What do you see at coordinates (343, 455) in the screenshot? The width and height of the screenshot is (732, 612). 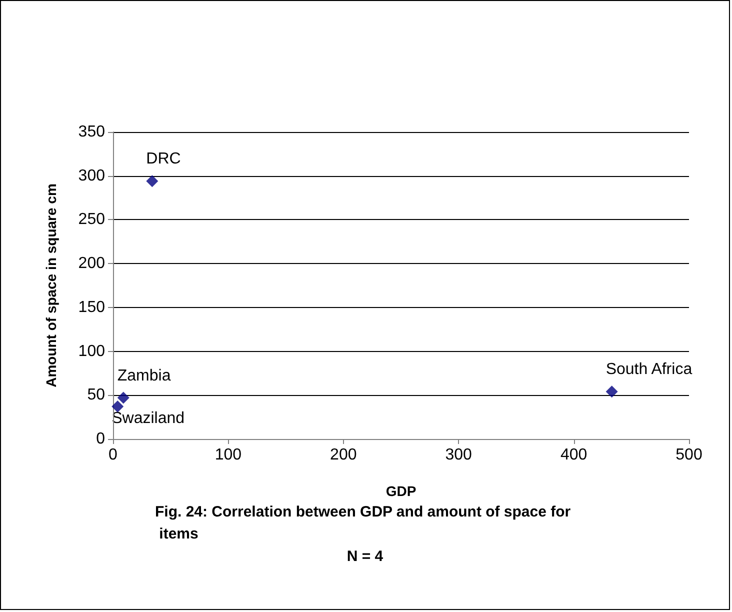 I see `x-tick-label: 200` at bounding box center [343, 455].